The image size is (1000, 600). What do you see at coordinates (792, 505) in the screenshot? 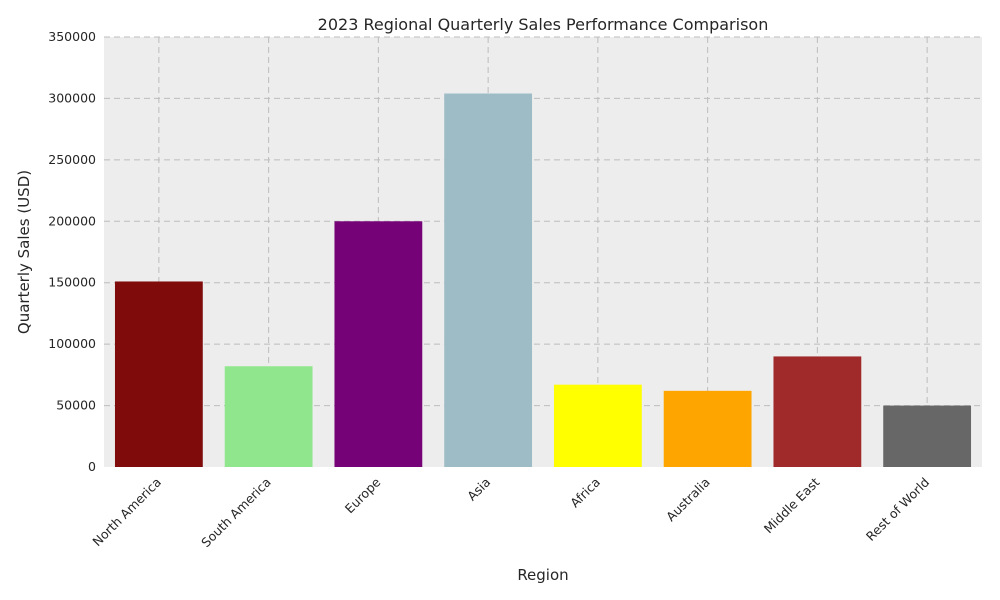
I see `x-tick-label: Middle East` at bounding box center [792, 505].